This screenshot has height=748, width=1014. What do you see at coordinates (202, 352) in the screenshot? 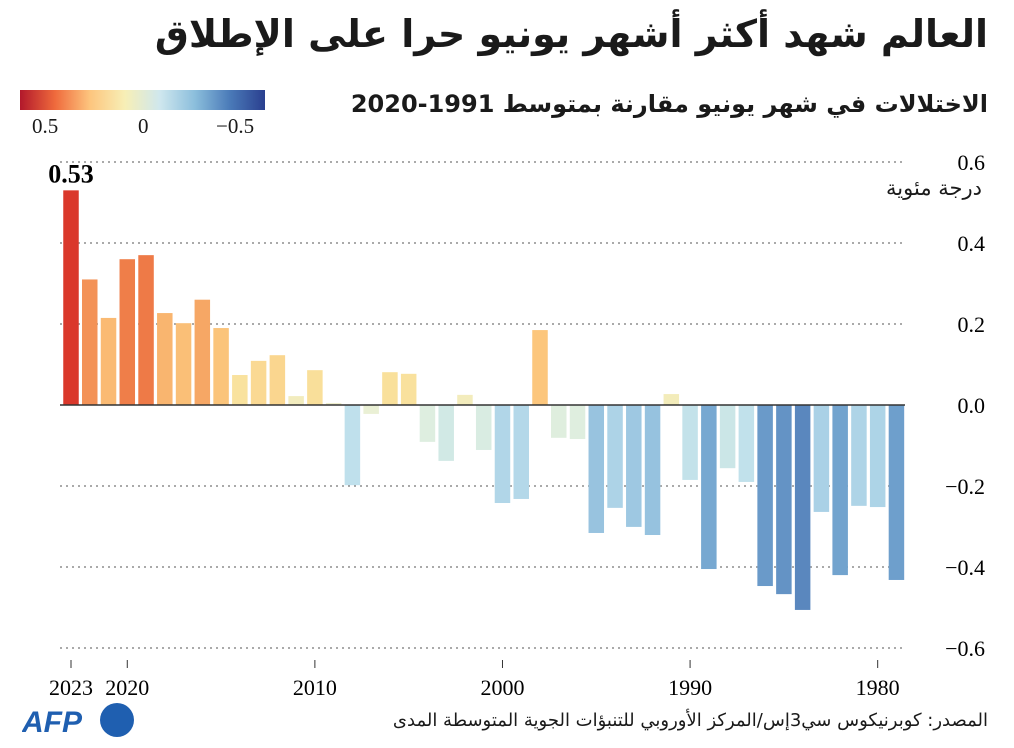
I see `bar-2016` at bounding box center [202, 352].